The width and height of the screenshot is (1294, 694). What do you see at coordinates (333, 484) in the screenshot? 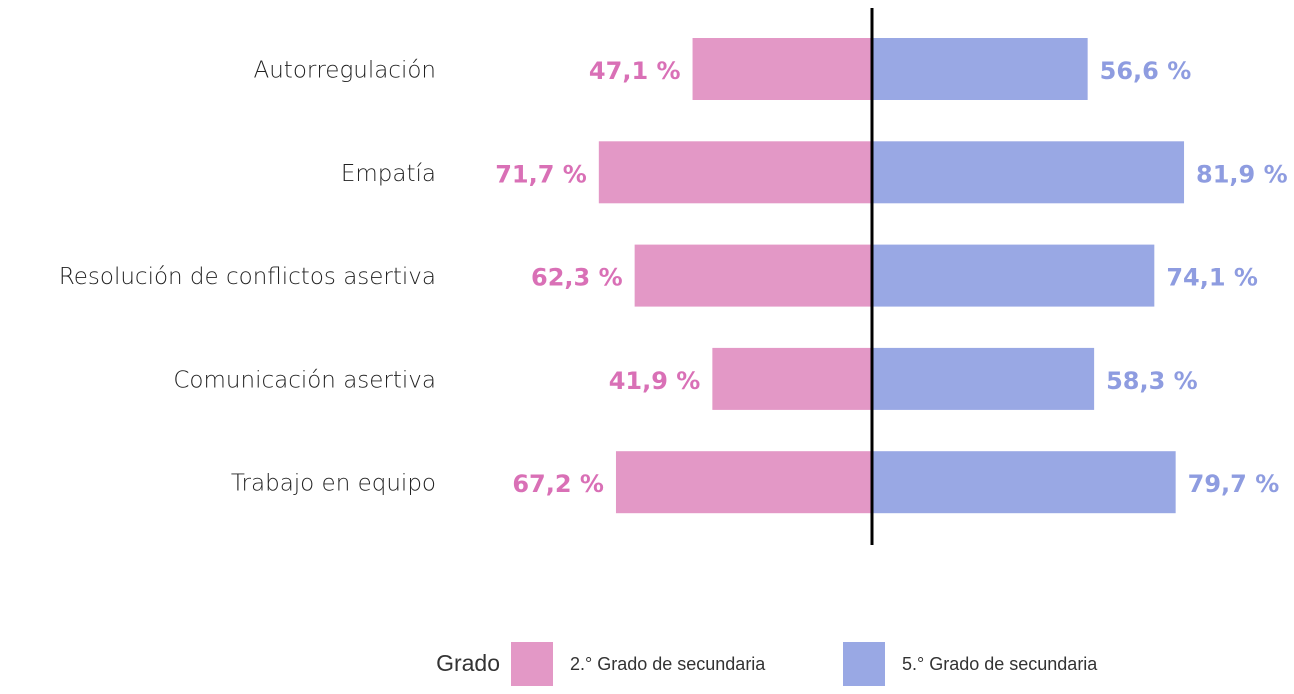
I see `category-label: Trabajo en equipo` at bounding box center [333, 484].